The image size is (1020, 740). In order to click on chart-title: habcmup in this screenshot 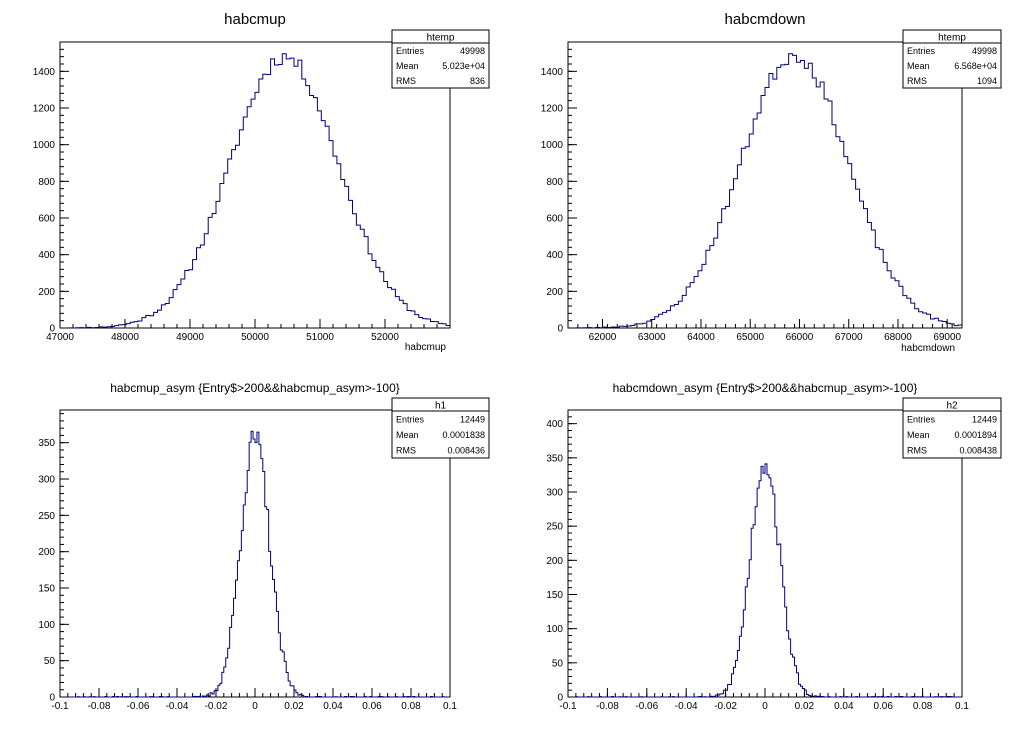, I will do `click(255, 19)`.